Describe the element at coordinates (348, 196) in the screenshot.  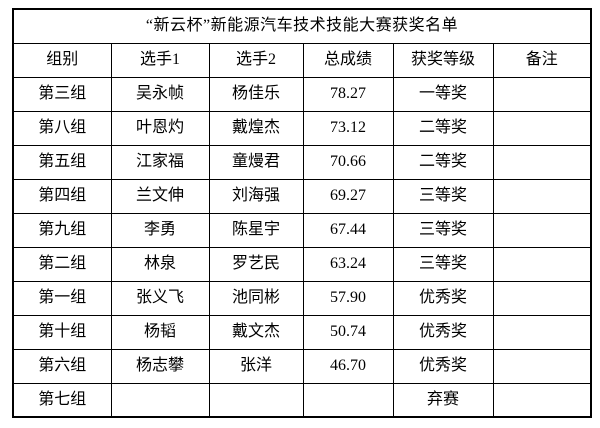
I see `table-cell: 69.27` at that location.